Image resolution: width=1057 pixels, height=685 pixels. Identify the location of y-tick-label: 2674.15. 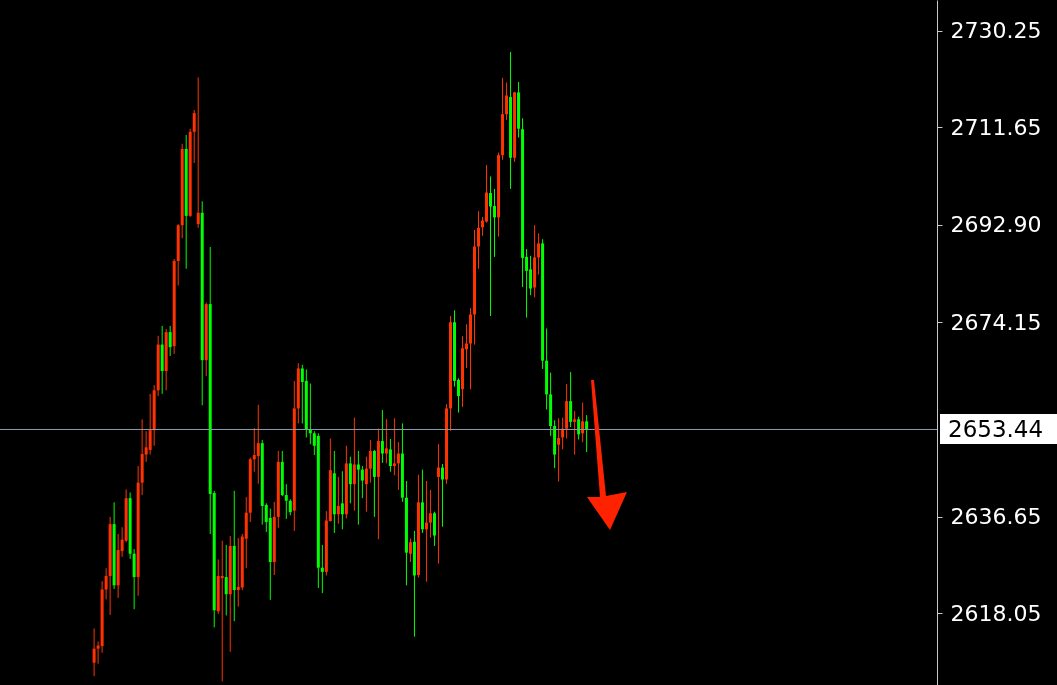
(996, 322).